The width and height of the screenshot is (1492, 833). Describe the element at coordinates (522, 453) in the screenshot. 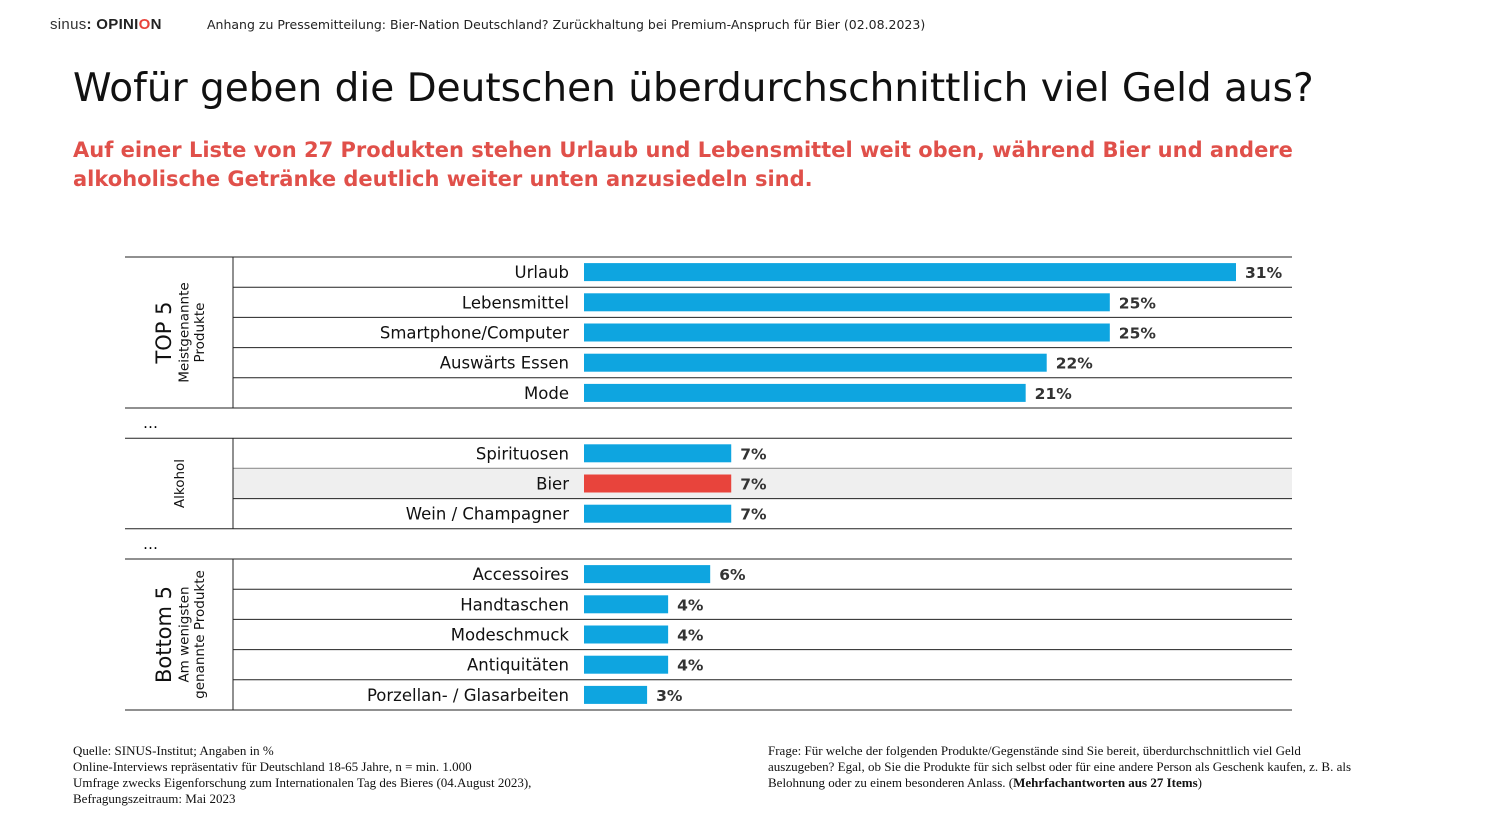

I see `category-label: Spirituosen` at that location.